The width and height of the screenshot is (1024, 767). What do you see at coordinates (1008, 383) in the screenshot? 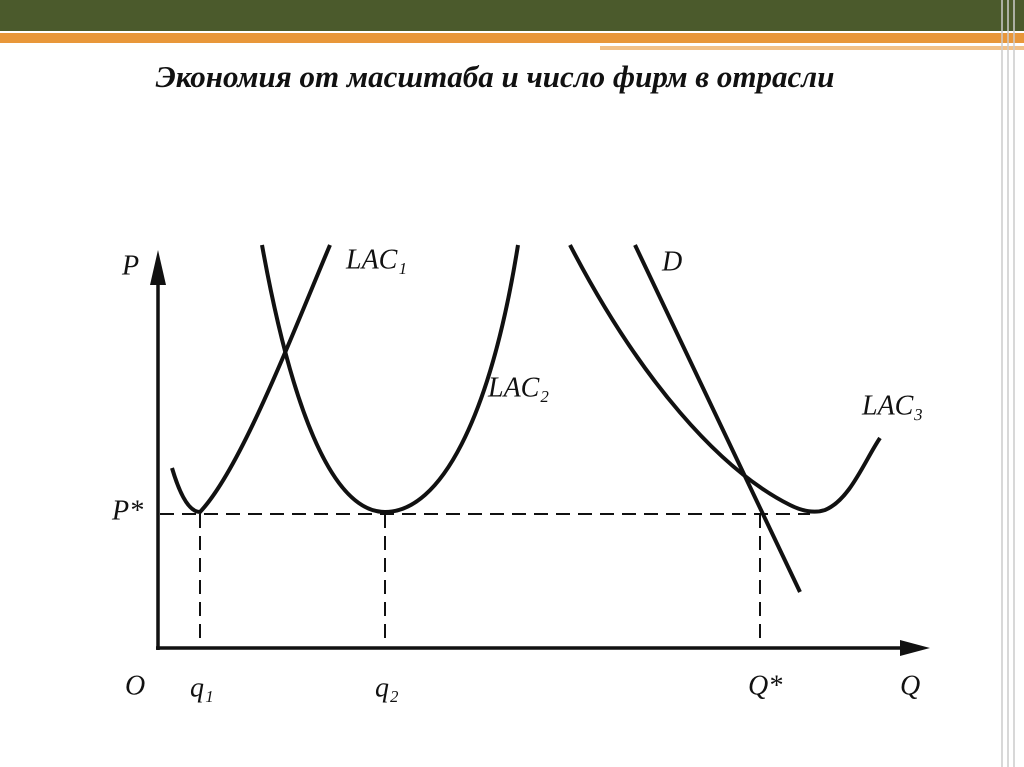
I see `side-rules` at bounding box center [1008, 383].